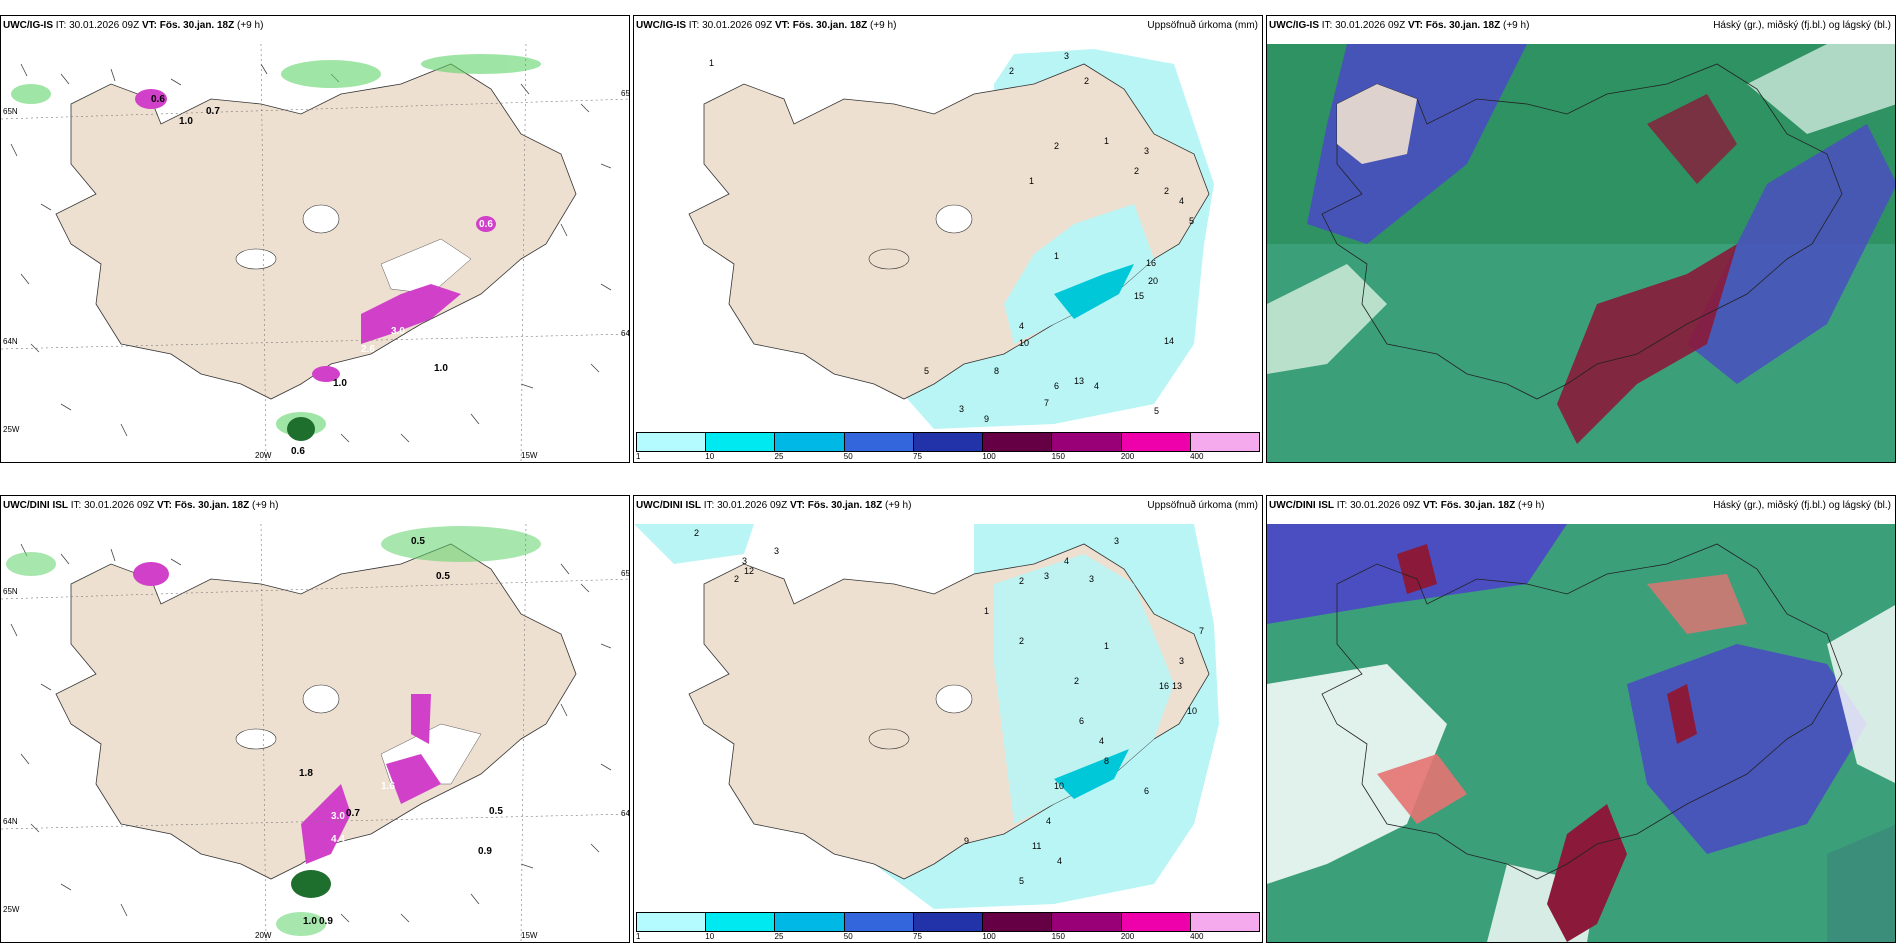 This screenshot has width=1900, height=950. I want to click on lon-label: 25W, so click(11, 429).